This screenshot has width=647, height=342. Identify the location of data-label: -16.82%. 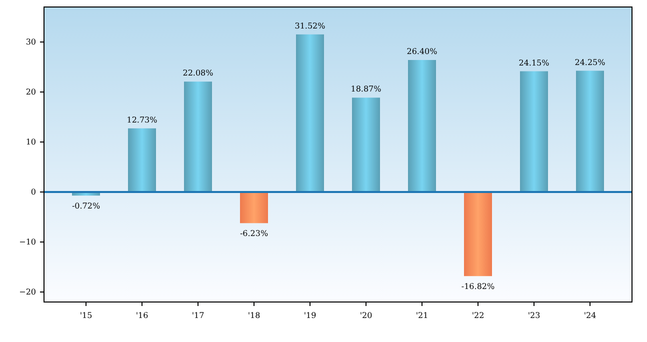
(478, 287).